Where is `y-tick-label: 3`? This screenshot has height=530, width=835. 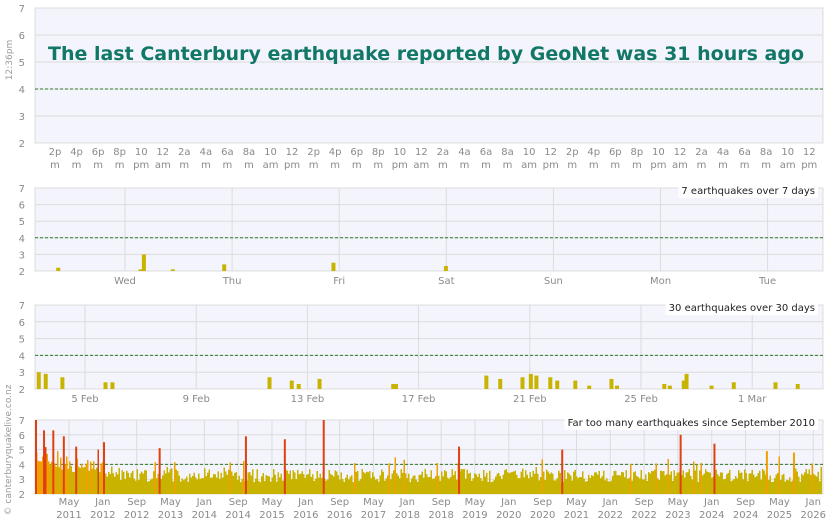 y-tick-label: 3 is located at coordinates (22, 373).